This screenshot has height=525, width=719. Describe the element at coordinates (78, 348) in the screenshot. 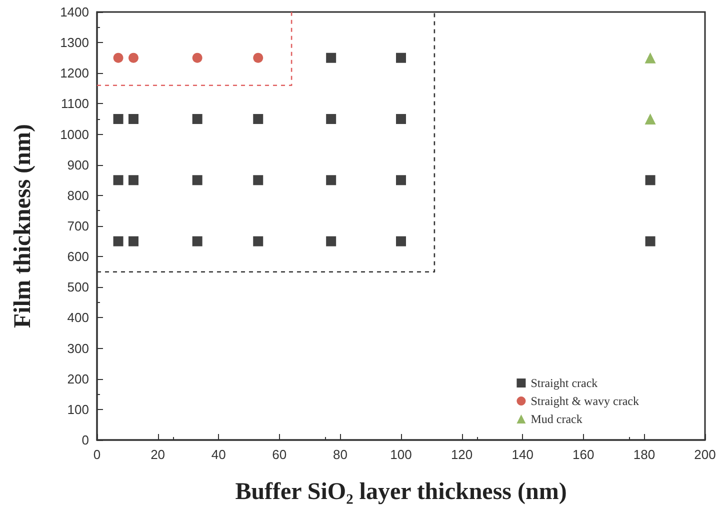

I see `y-tick-label: 300` at that location.